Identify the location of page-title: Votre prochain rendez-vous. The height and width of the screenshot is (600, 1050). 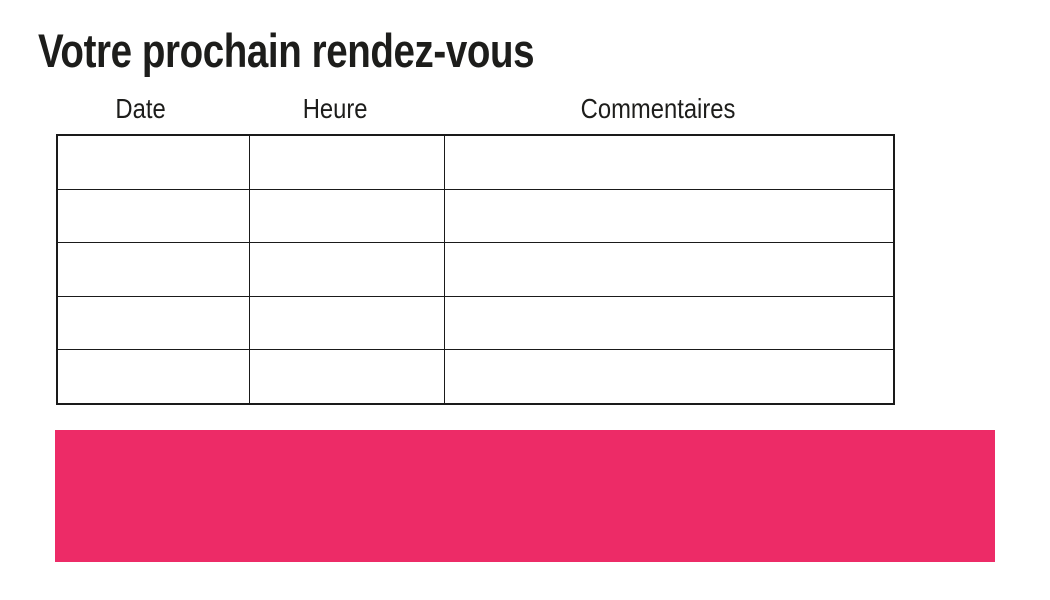
(286, 50).